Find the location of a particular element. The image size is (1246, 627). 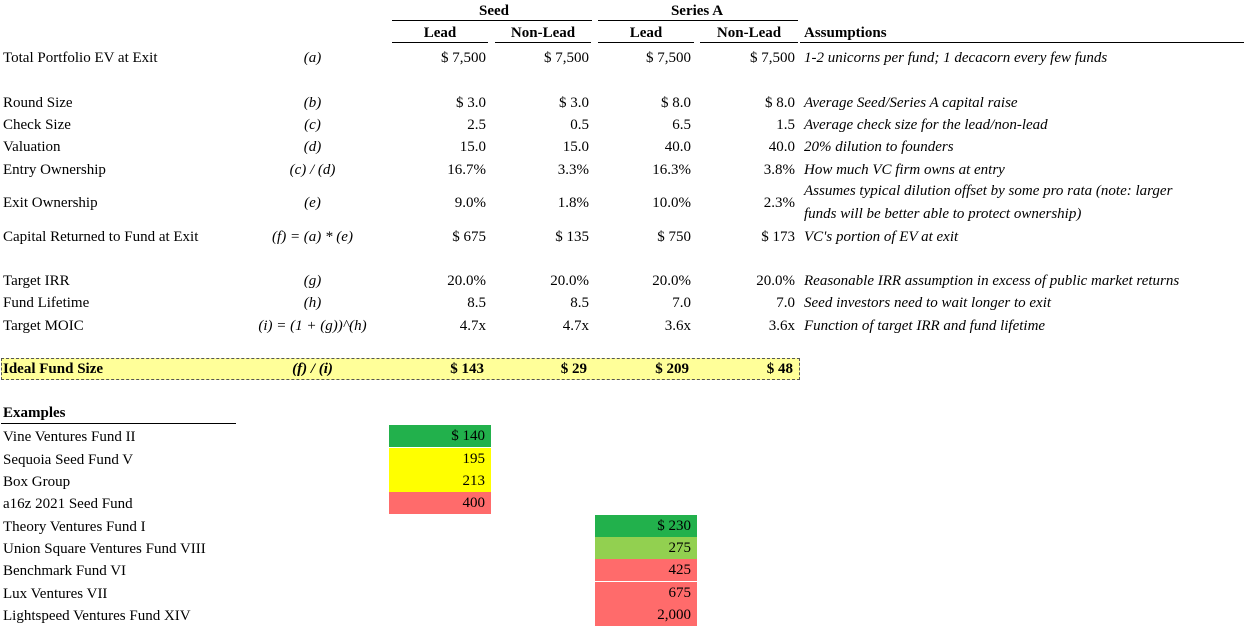

value-seriesa-lead: 3.6x is located at coordinates (677, 326).